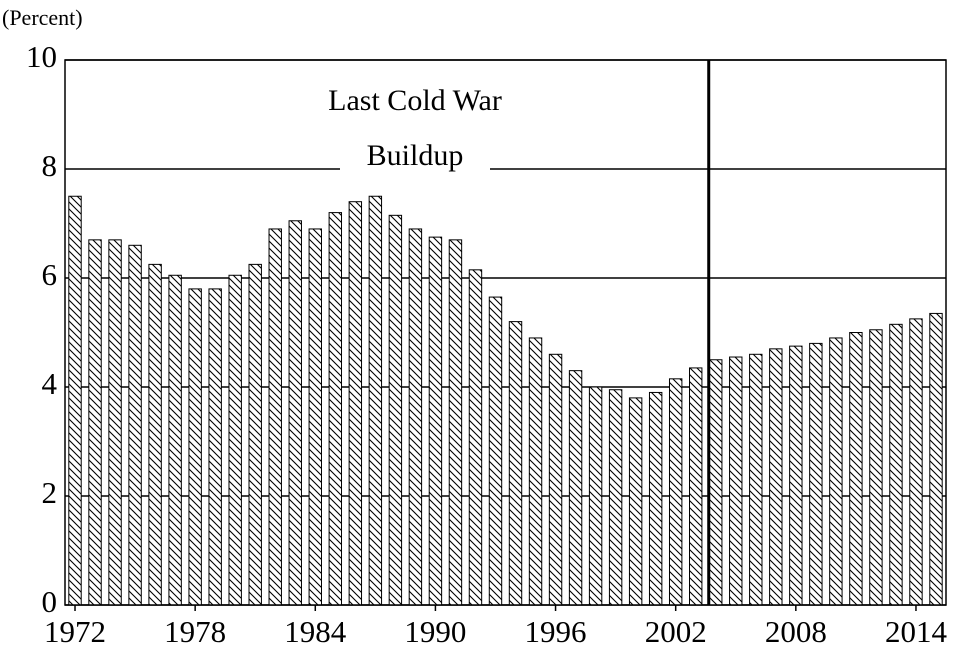  I want to click on y-tick-label: 2, so click(50, 492).